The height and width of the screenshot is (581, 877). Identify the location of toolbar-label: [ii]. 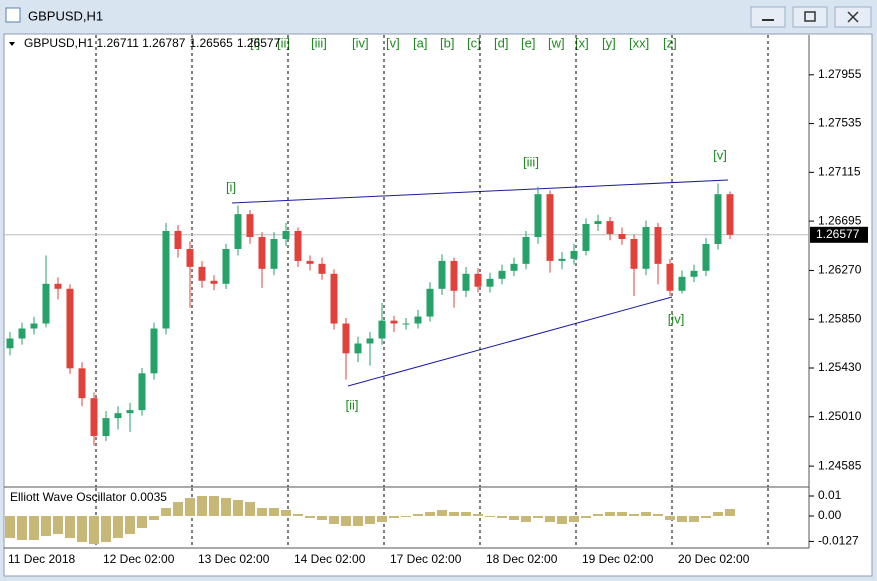
(283, 42).